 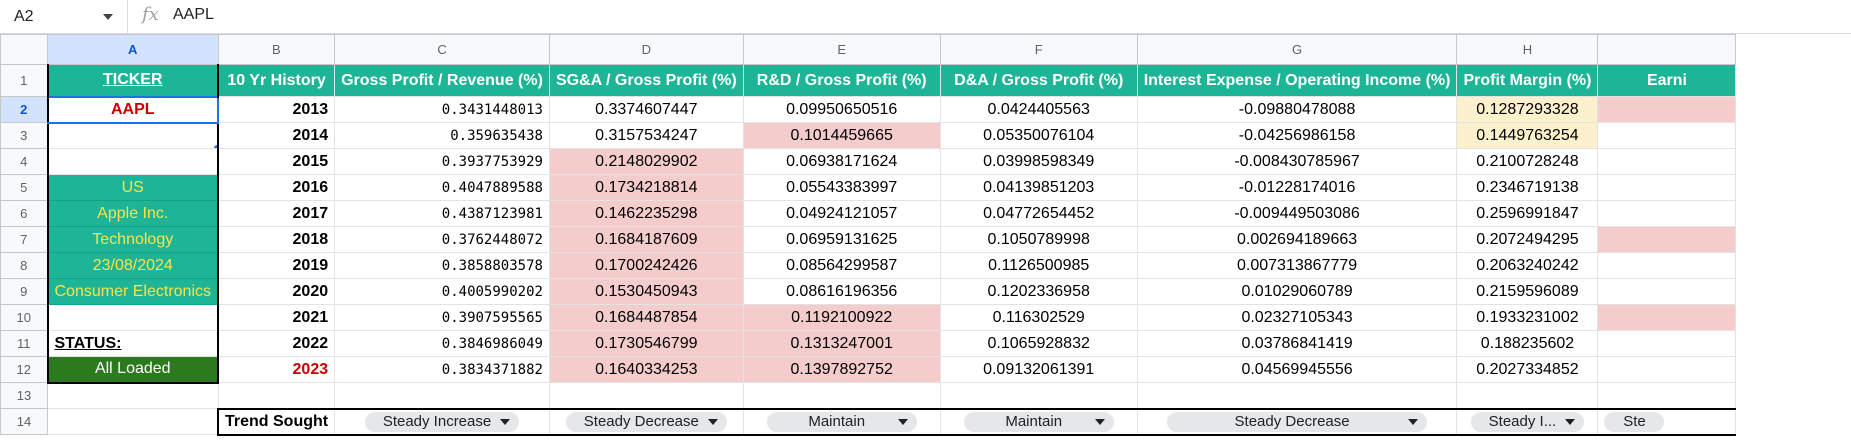 I want to click on history-header: 10 Yr History, so click(x=276, y=80).